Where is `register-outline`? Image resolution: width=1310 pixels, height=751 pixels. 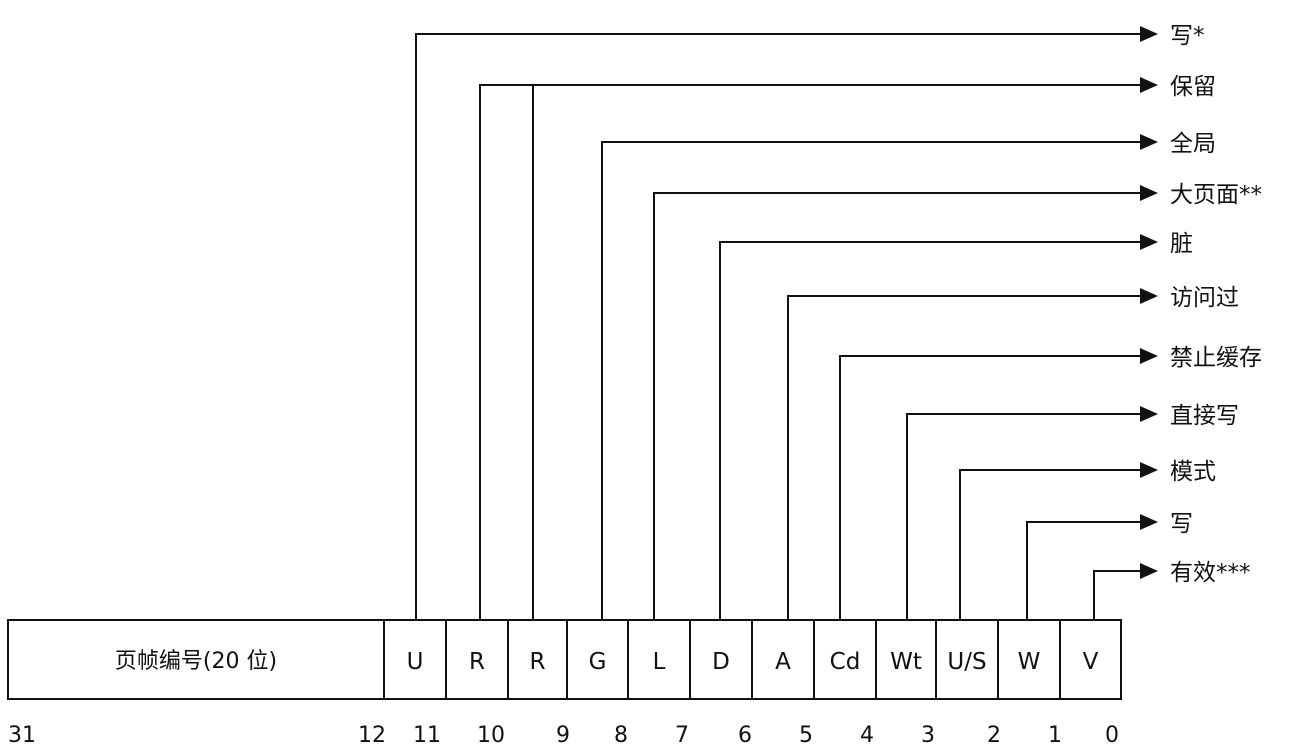
register-outline is located at coordinates (564, 659).